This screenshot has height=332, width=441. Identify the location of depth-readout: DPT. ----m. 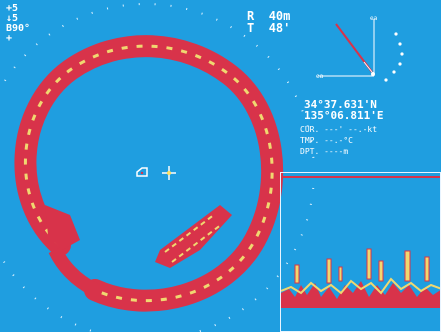
(324, 151).